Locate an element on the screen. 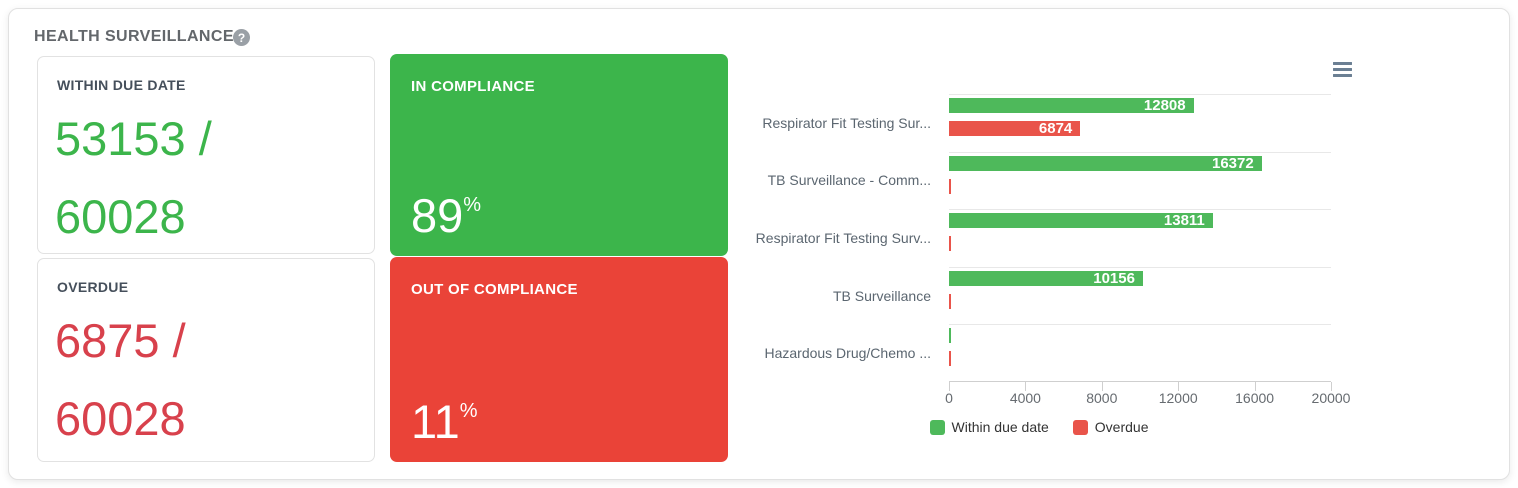 Image resolution: width=1518 pixels, height=488 pixels. within-due-date-numerator: 53153 / is located at coordinates (133, 138).